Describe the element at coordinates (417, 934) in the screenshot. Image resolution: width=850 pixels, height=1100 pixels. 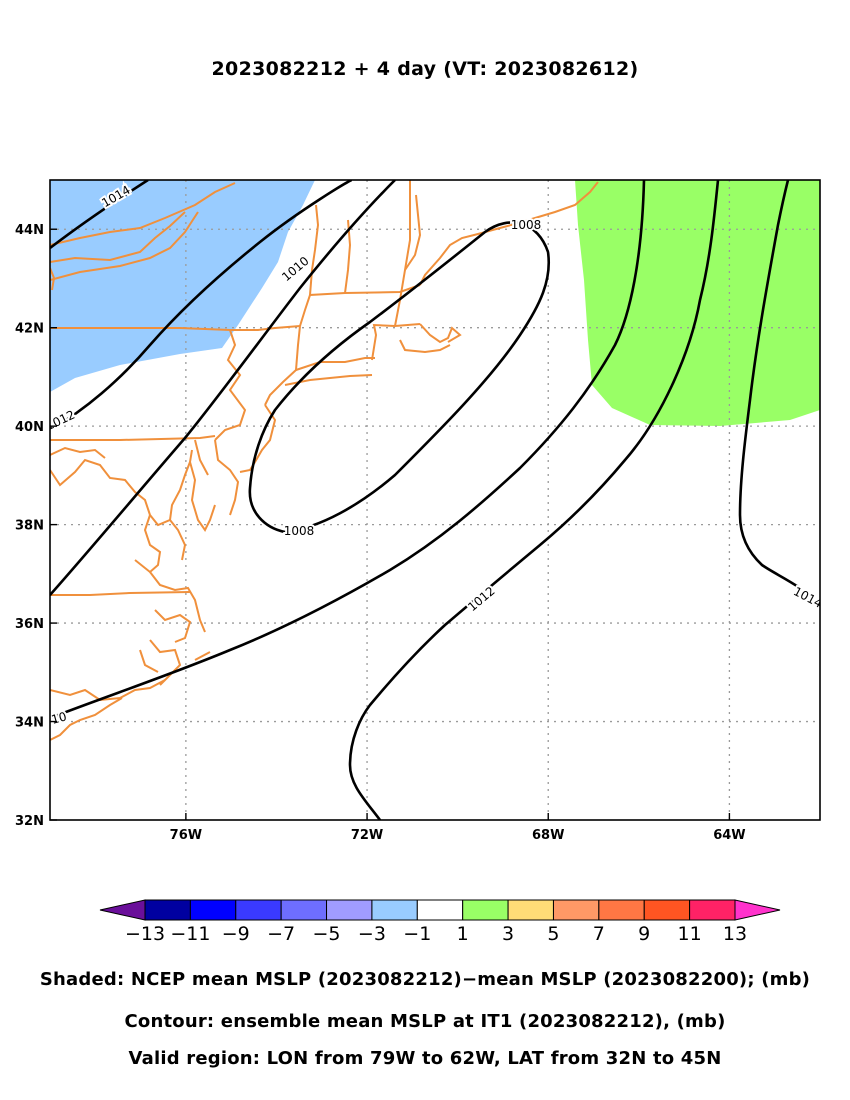
I see `colorbar-label: −1` at that location.